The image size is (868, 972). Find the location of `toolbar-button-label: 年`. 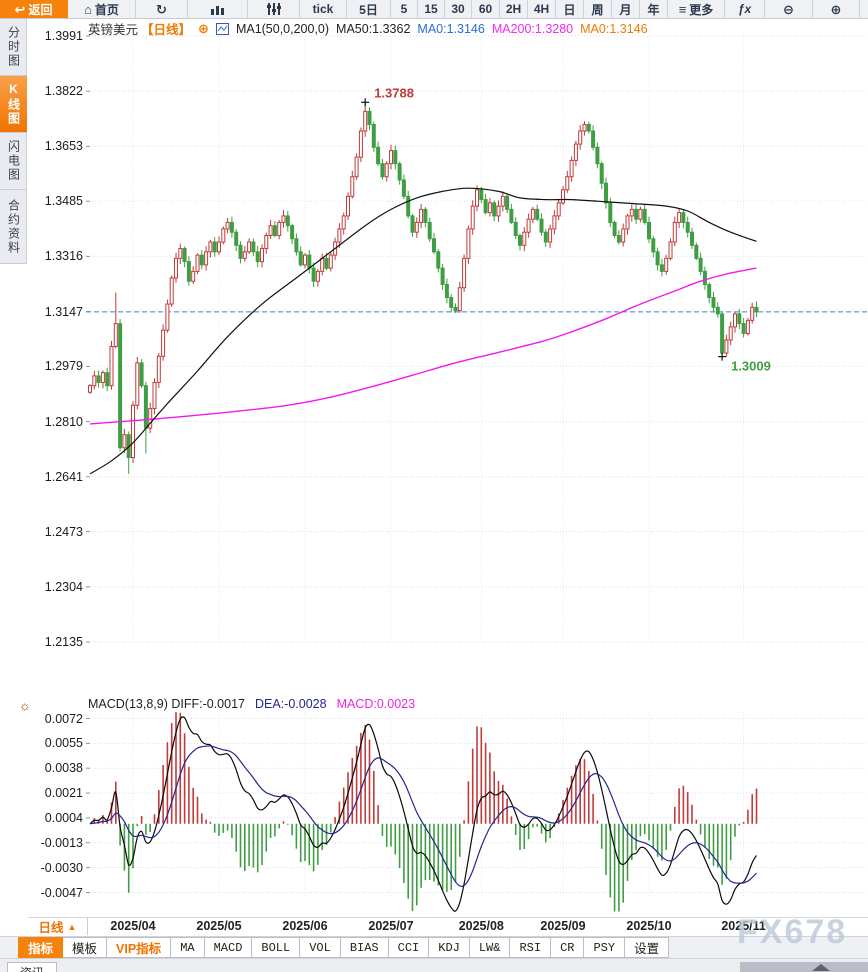

toolbar-button-label: 年 is located at coordinates (653, 9).